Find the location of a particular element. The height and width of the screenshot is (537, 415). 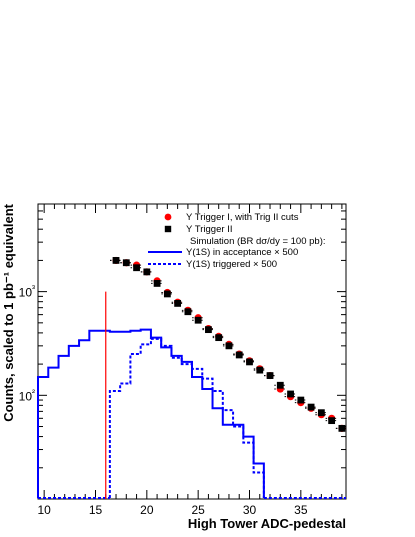

x-tick-label: 35 is located at coordinates (301, 510).